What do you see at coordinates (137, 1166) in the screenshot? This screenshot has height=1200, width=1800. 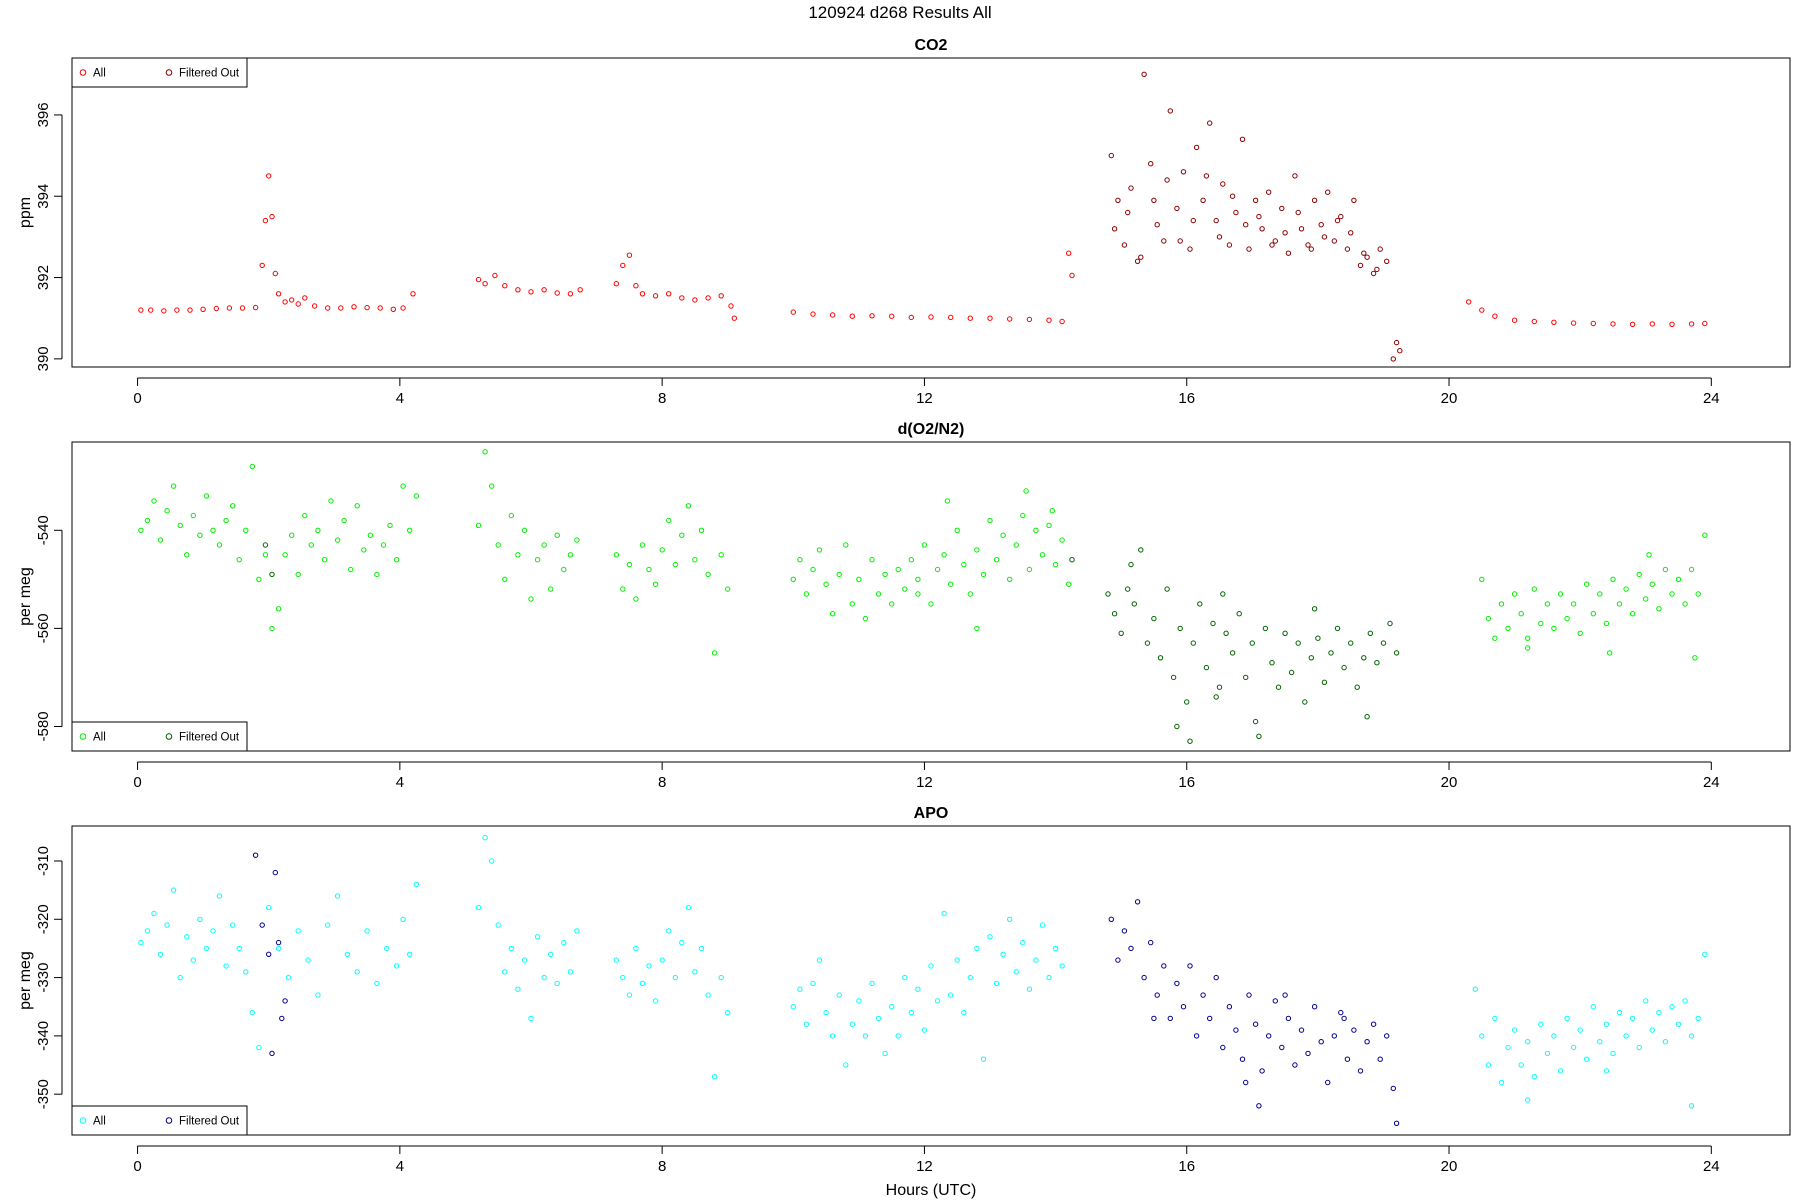 I see `x-tick-label: 0` at bounding box center [137, 1166].